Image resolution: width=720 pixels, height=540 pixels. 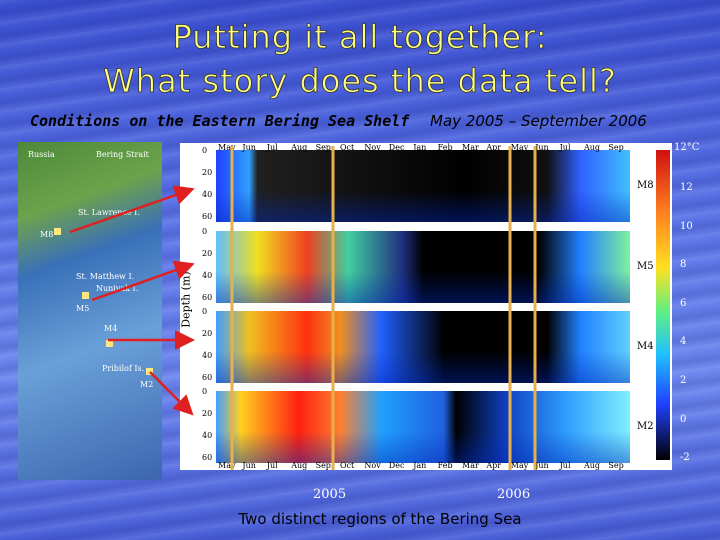 I want to click on map-label: Pribilof Is., so click(x=123, y=368).